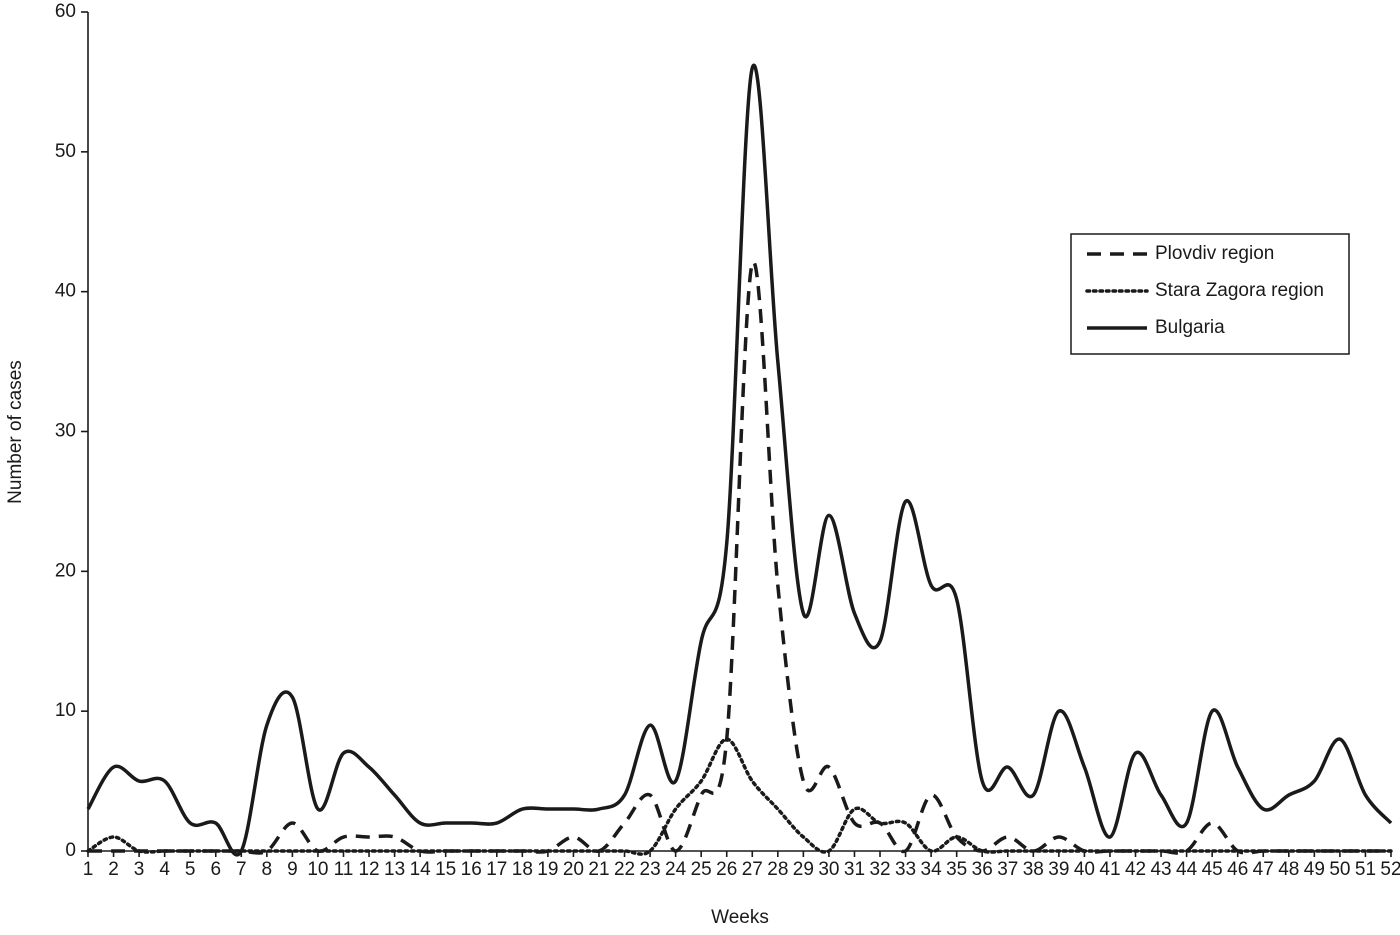 This screenshot has height=935, width=1400. Describe the element at coordinates (1007, 869) in the screenshot. I see `x-tick-label: 37` at that location.